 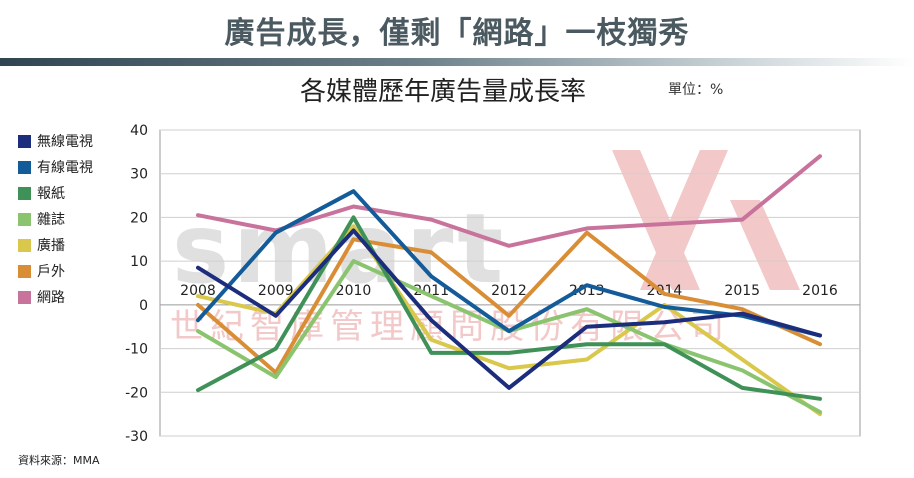 What do you see at coordinates (670, 220) in the screenshot?
I see `watermark-logo-mark` at bounding box center [670, 220].